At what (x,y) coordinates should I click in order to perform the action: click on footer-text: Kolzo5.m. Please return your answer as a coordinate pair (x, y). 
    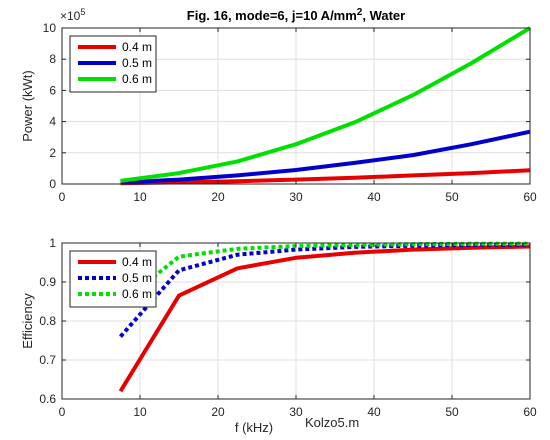
    Looking at the image, I should click on (332, 422).